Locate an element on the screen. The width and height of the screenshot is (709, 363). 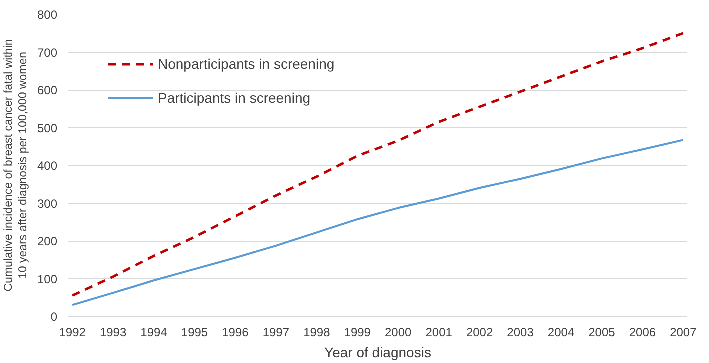
y-tick-label: 400 is located at coordinates (47, 166).